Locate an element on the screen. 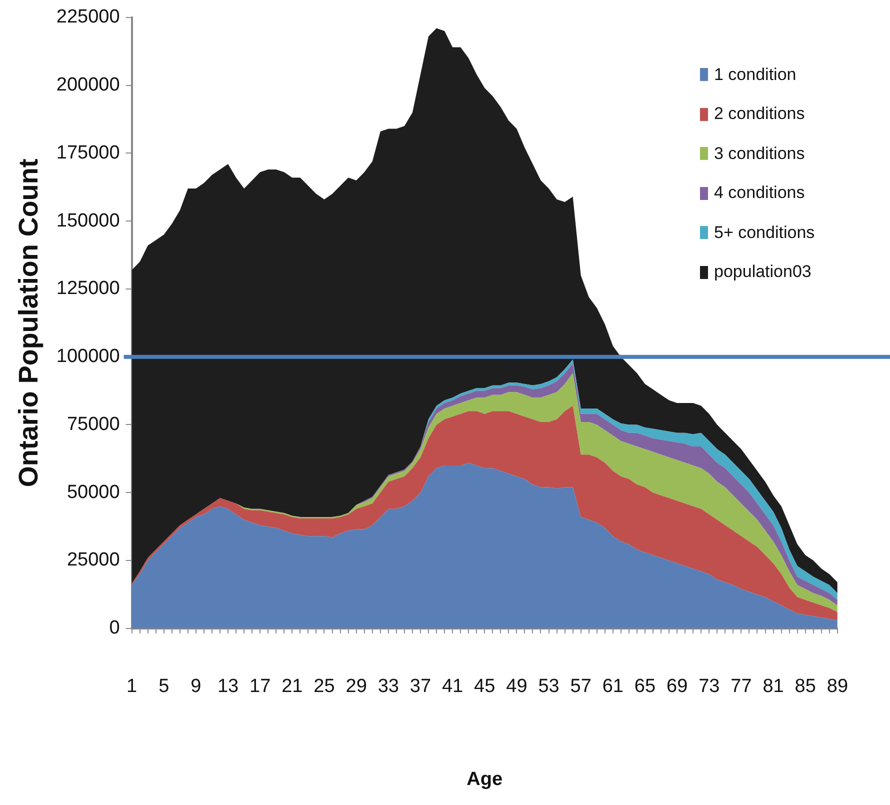 This screenshot has height=805, width=890. x-tick-label: 13 is located at coordinates (228, 687).